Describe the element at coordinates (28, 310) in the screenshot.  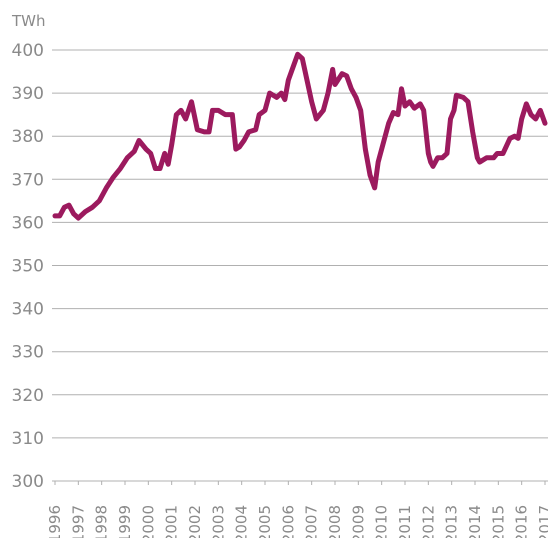
I see `y-tick-label: 340` at that location.